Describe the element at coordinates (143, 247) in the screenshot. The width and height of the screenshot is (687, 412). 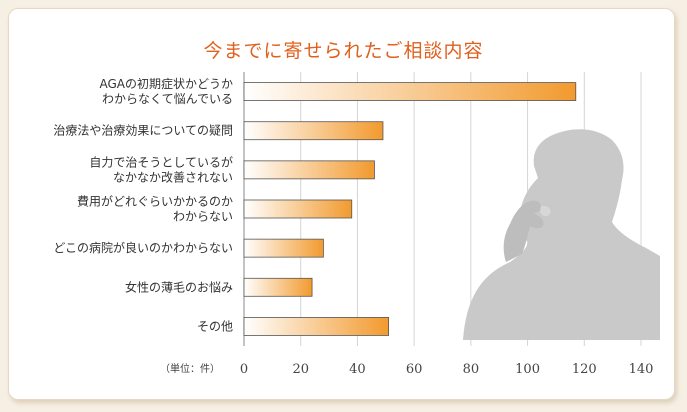
I see `category-label: どこの病院が良いのかわからない` at that location.